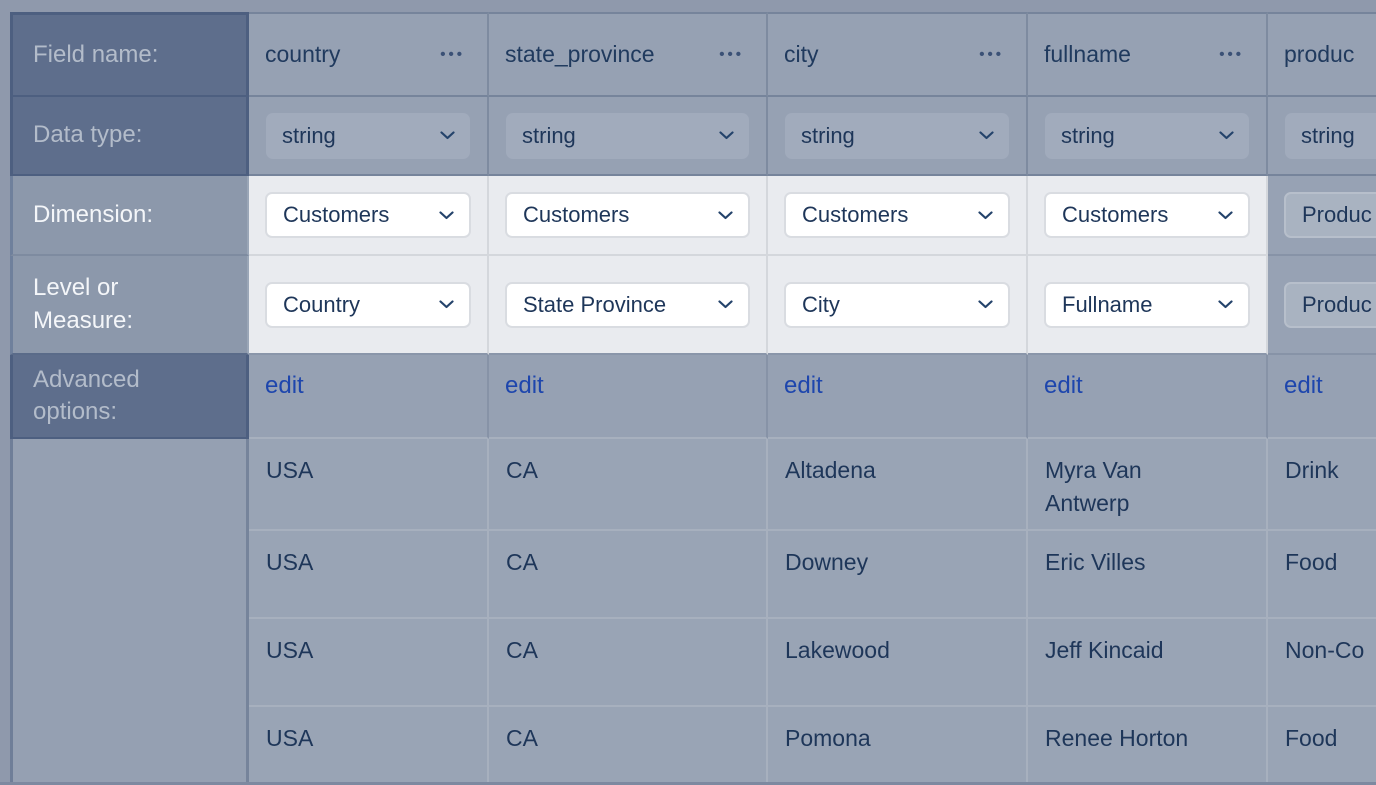 This screenshot has height=785, width=1376. I want to click on selected-value: Produc, so click(1337, 214).